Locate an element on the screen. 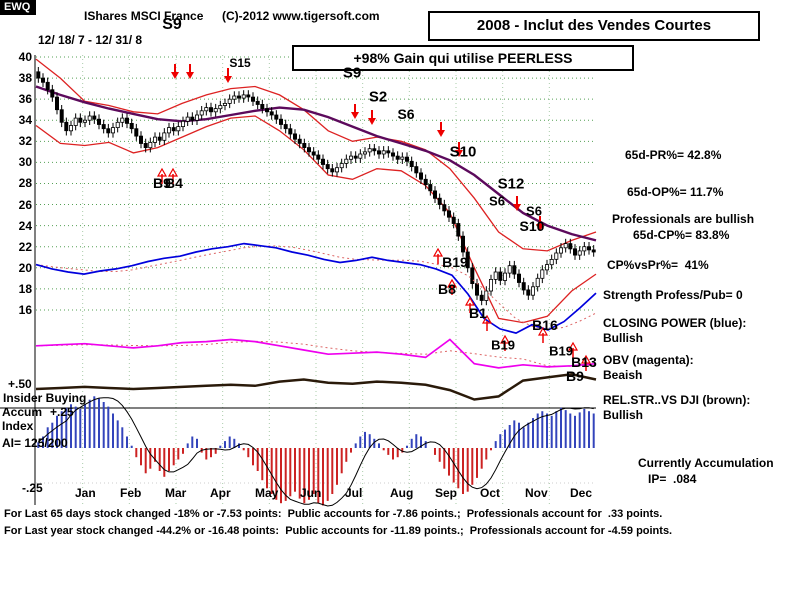 This screenshot has height=600, width=800. right-panel-text: OBV (magenta): is located at coordinates (648, 360).